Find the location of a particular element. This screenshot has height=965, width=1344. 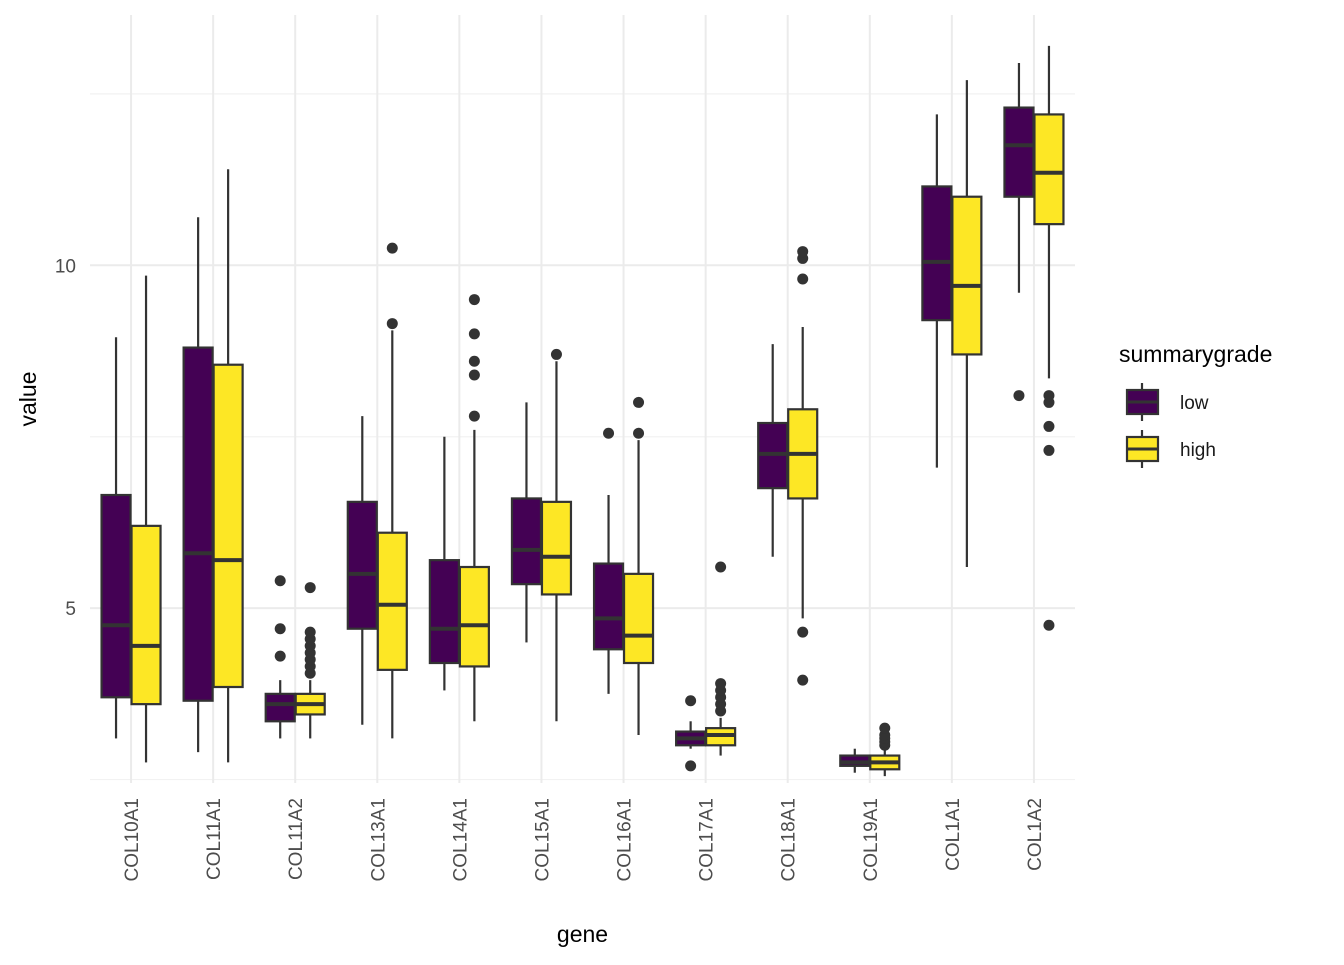

box-low-COL14A1 is located at coordinates (444, 563).